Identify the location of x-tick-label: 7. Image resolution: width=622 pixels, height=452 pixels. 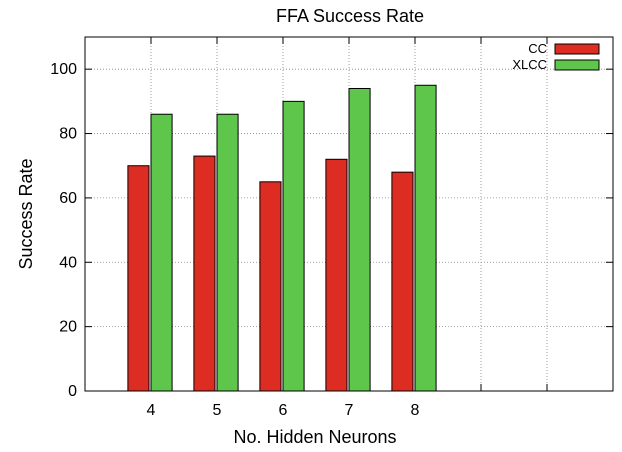
(349, 410).